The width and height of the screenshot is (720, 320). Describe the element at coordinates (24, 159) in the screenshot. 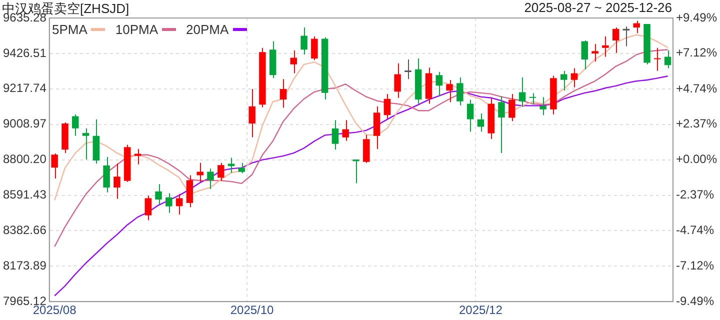

I see `y-tick-label: 8800.20` at that location.